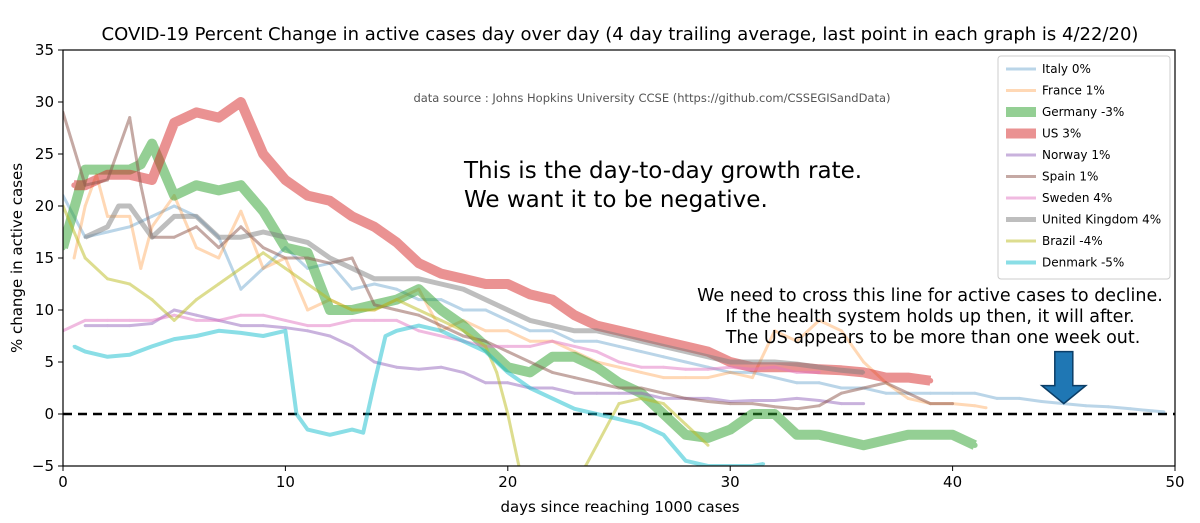  Describe the element at coordinates (44, 102) in the screenshot. I see `y-tick-label: 30` at that location.